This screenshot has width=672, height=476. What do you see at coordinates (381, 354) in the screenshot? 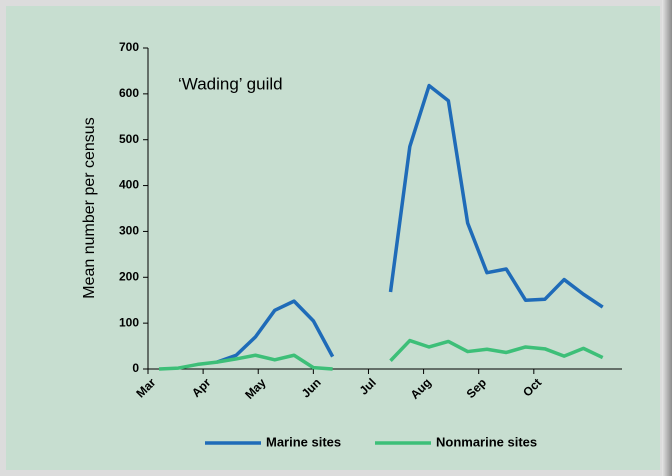
I see `series-line` at bounding box center [381, 354].